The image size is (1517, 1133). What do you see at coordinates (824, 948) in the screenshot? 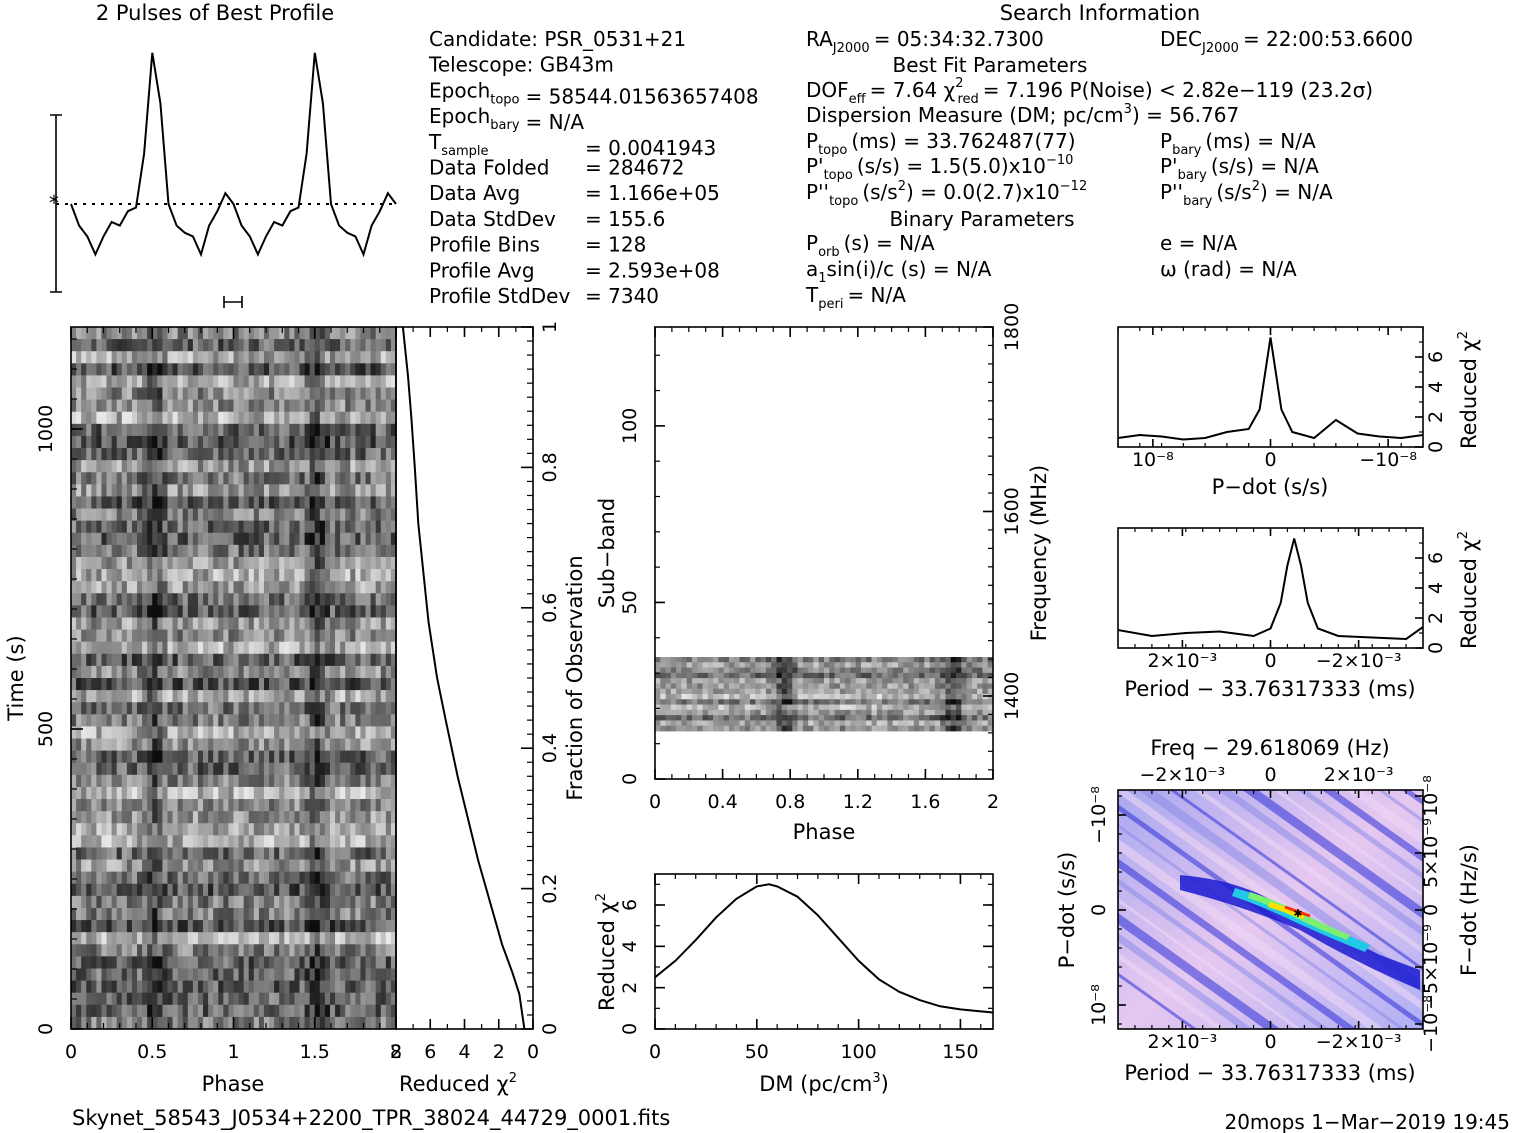
I see `dm-chi2-line` at bounding box center [824, 948].